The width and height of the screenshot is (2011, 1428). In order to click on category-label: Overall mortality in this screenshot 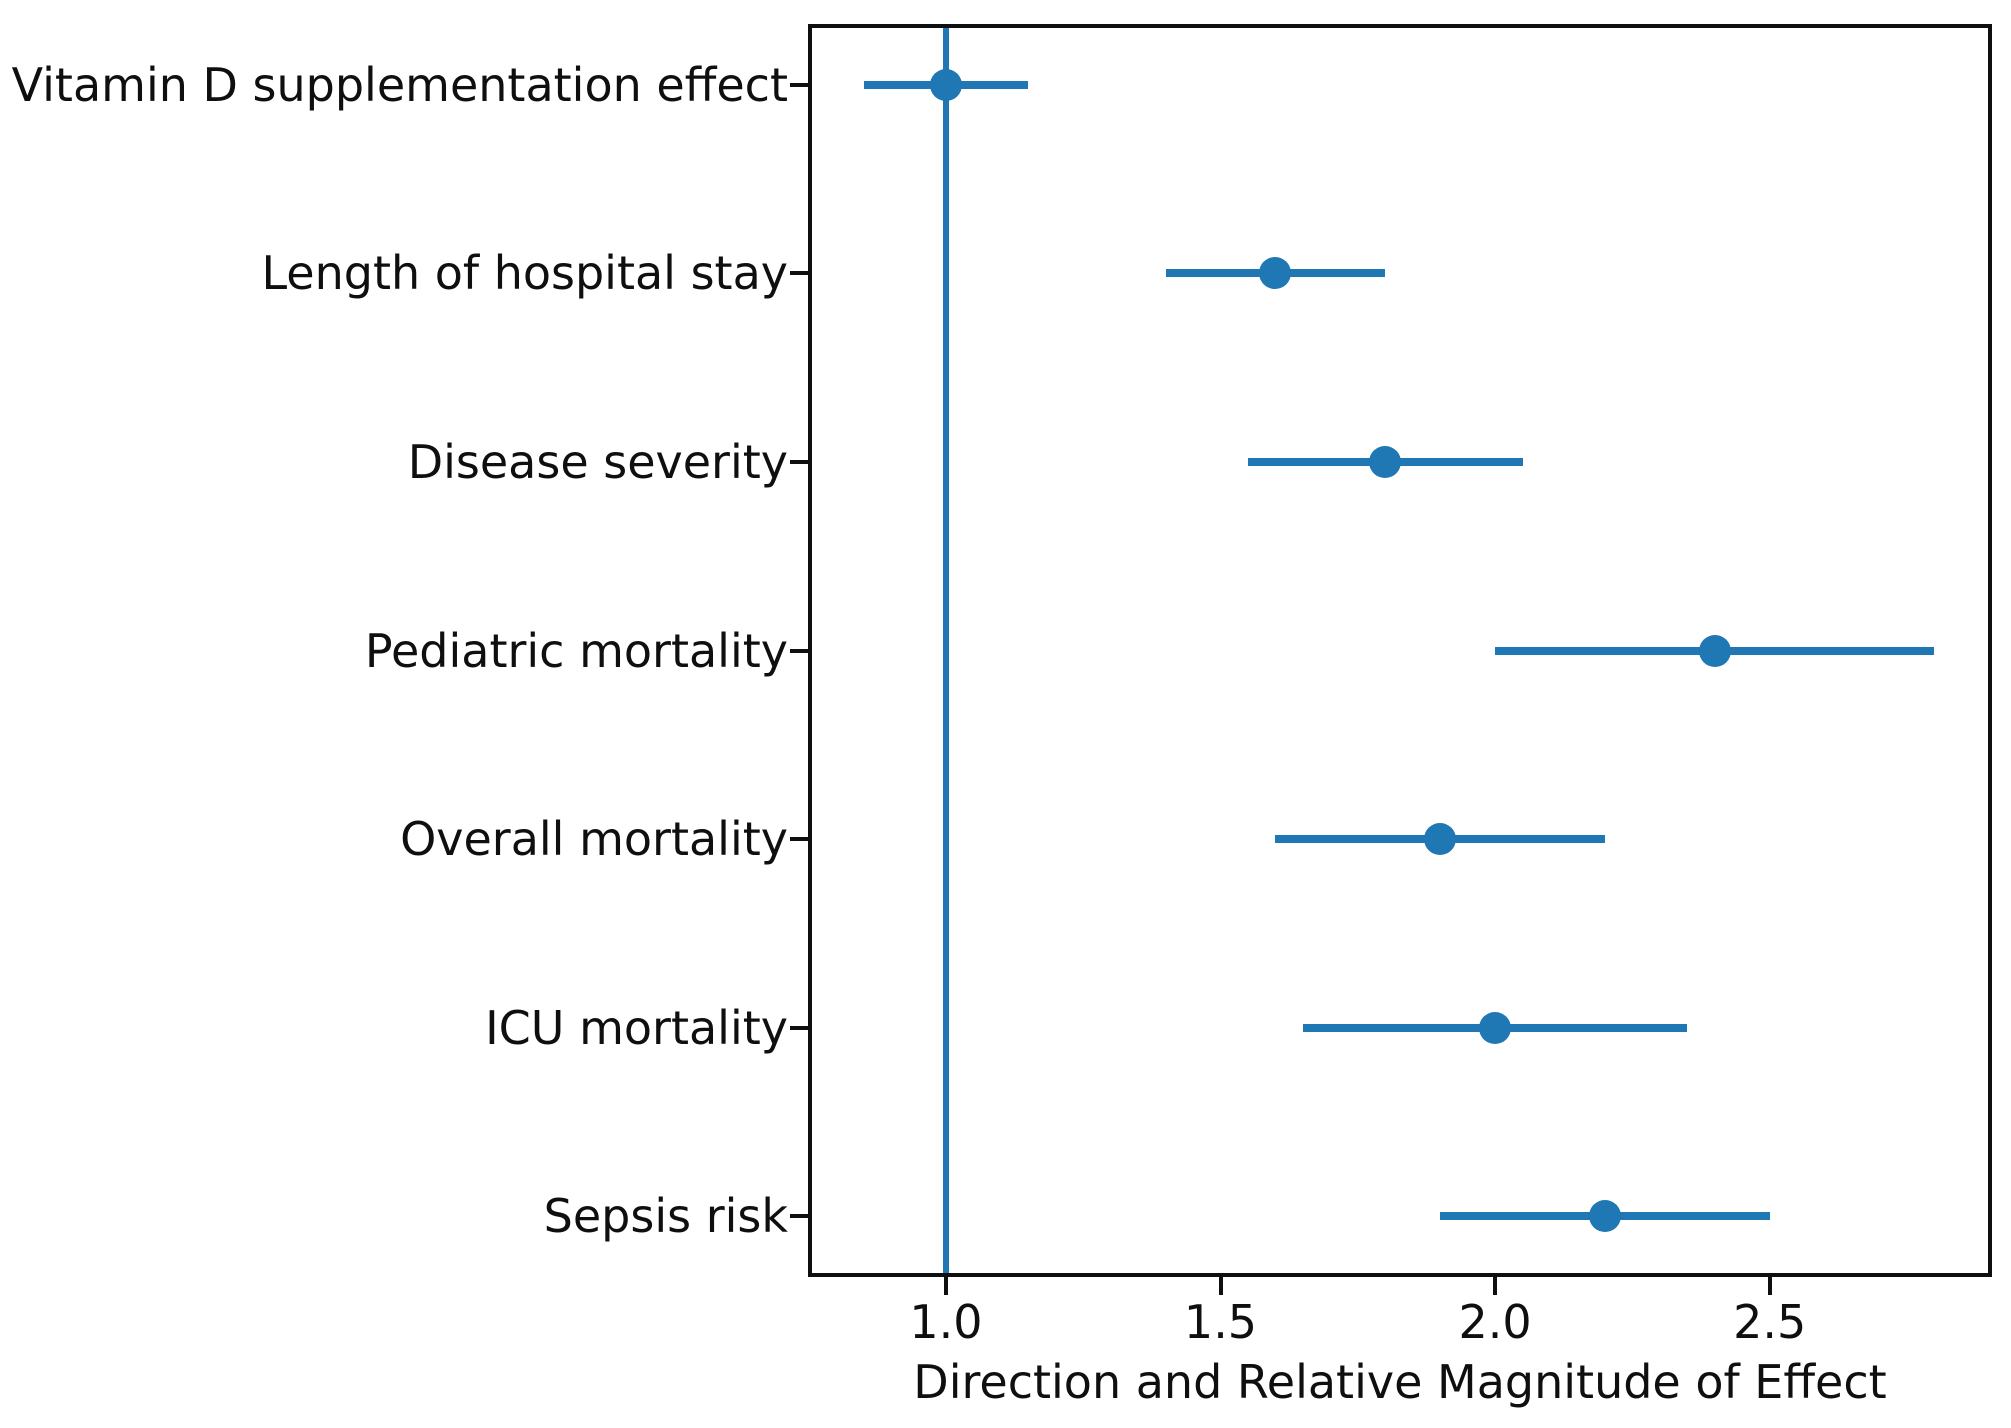, I will do `click(594, 839)`.